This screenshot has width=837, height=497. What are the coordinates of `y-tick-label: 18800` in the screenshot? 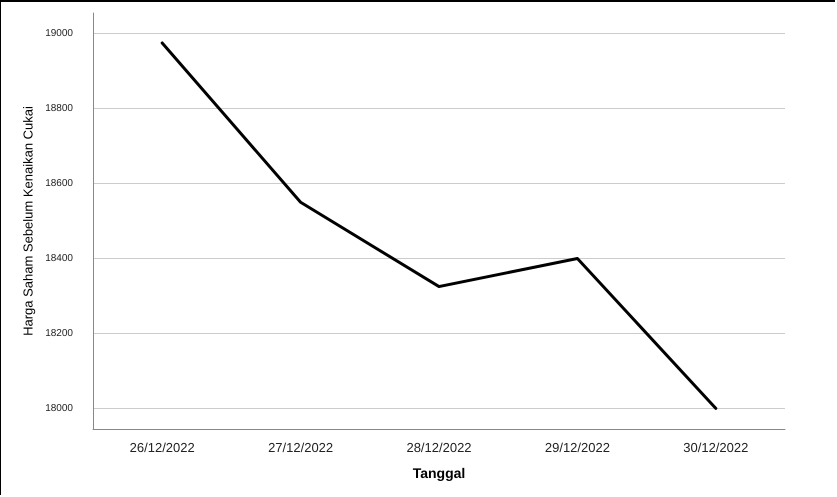 It's located at (59, 108).